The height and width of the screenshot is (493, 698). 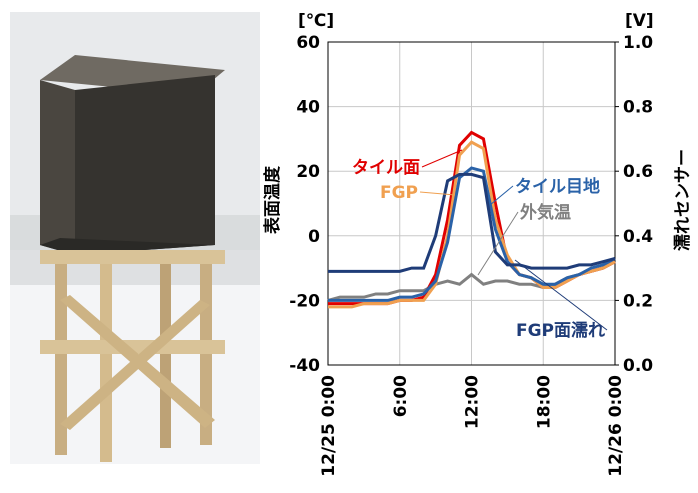 What do you see at coordinates (304, 366) in the screenshot?
I see `y-tick-label: -40` at bounding box center [304, 366].